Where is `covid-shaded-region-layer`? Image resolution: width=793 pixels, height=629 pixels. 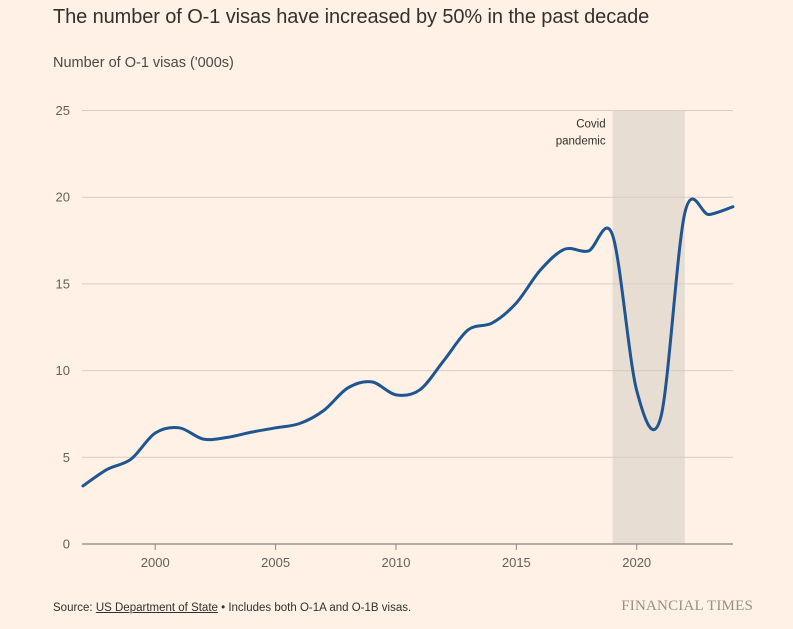 covid-shaded-region-layer is located at coordinates (648, 327).